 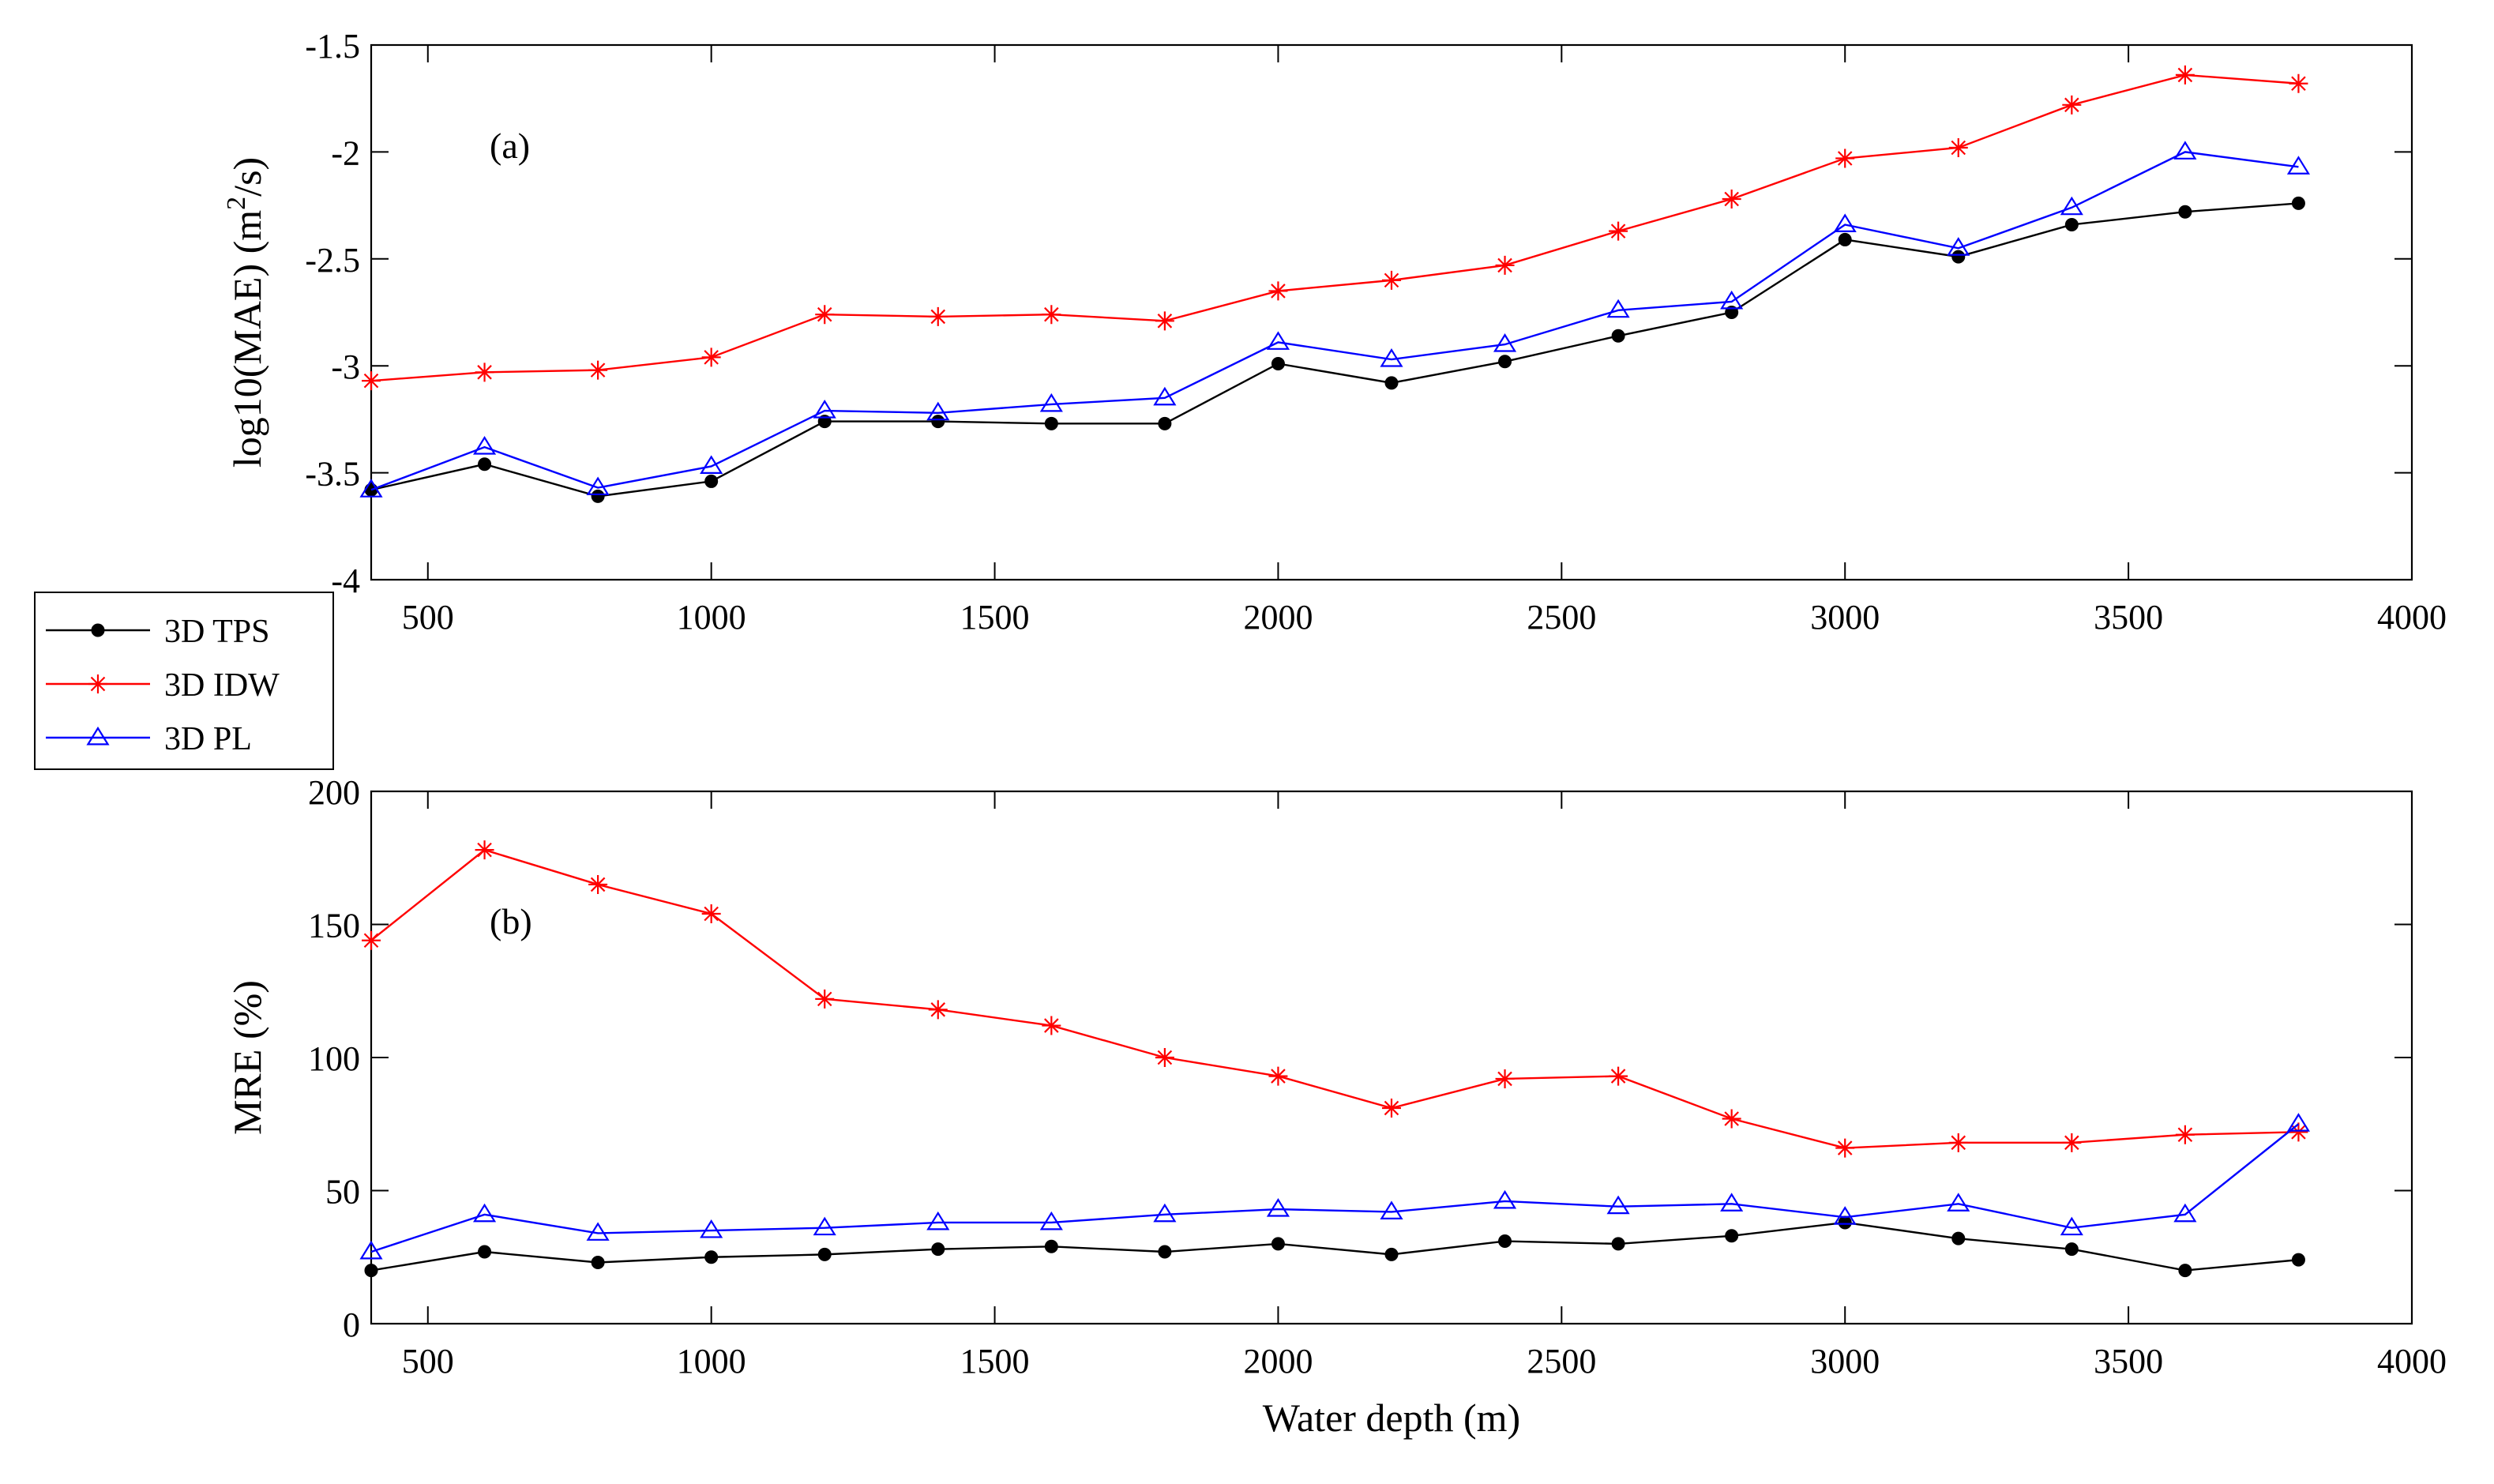 What do you see at coordinates (1278, 617) in the screenshot?
I see `x-tick-label-a-2000: 2000` at bounding box center [1278, 617].